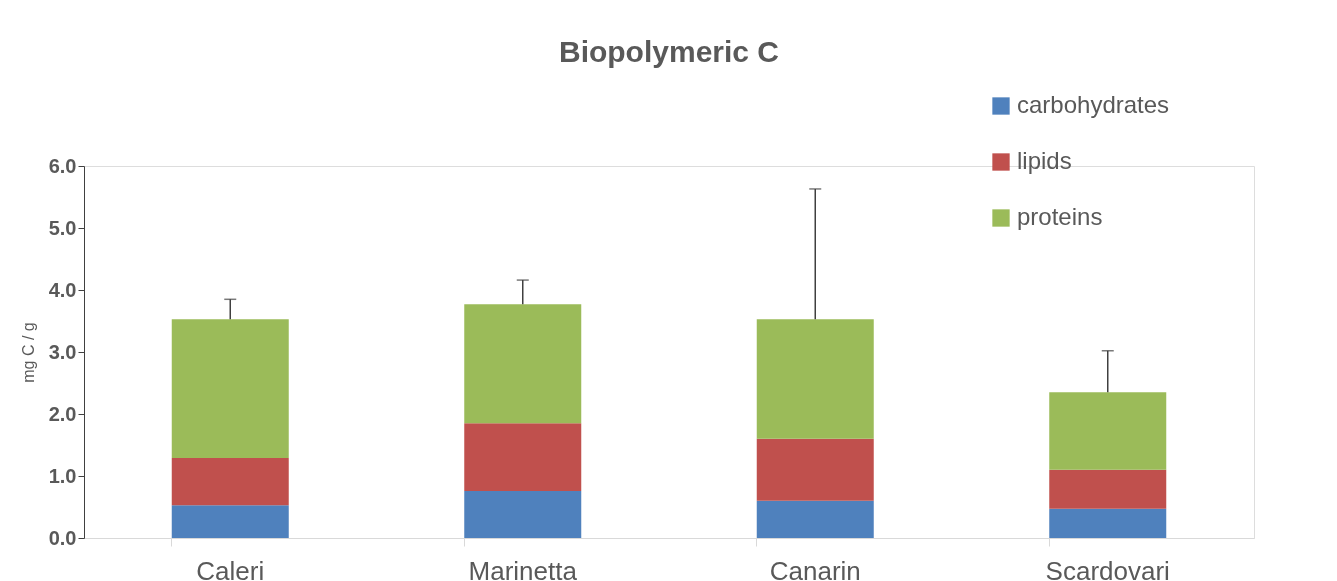 The height and width of the screenshot is (581, 1337). What do you see at coordinates (1093, 104) in the screenshot?
I see `legend-label: carbohydrates` at bounding box center [1093, 104].